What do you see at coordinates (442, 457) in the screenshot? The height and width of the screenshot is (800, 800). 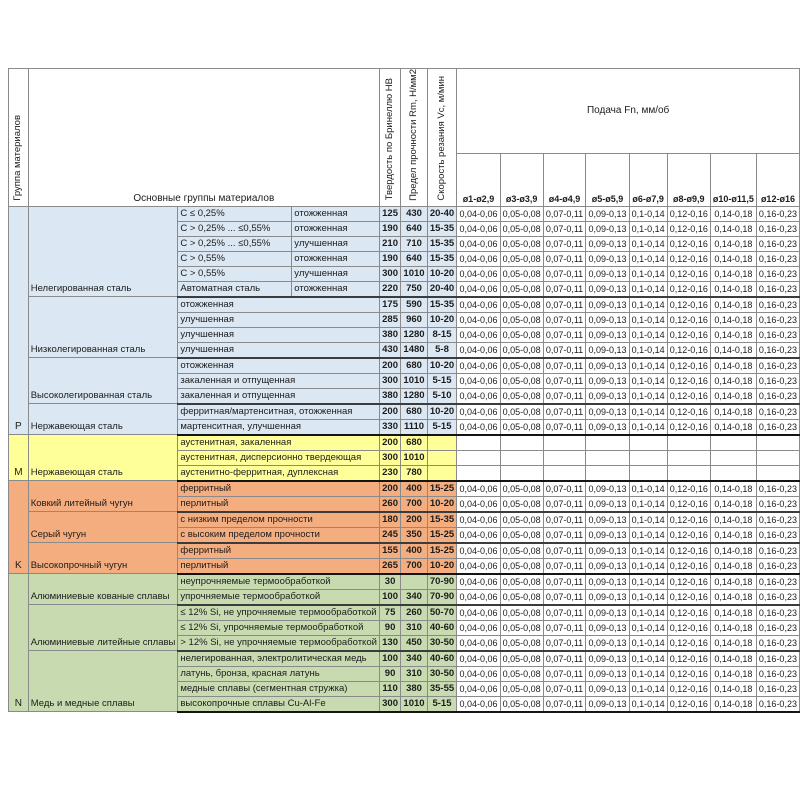 I see `speed-value-cell` at bounding box center [442, 457].